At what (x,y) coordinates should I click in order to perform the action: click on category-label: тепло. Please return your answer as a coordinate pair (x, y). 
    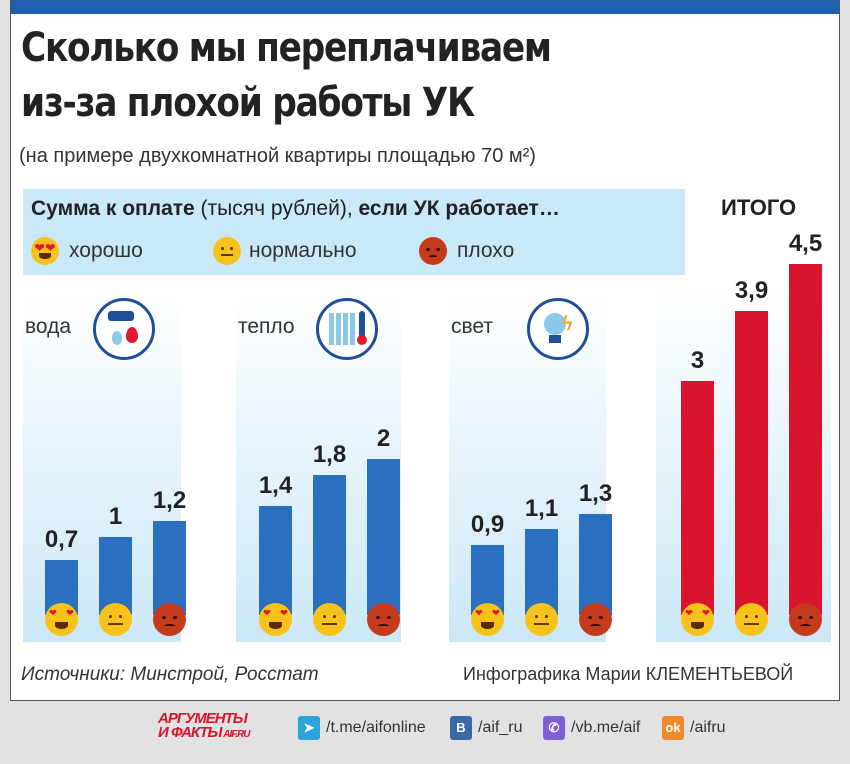
    Looking at the image, I should click on (266, 326).